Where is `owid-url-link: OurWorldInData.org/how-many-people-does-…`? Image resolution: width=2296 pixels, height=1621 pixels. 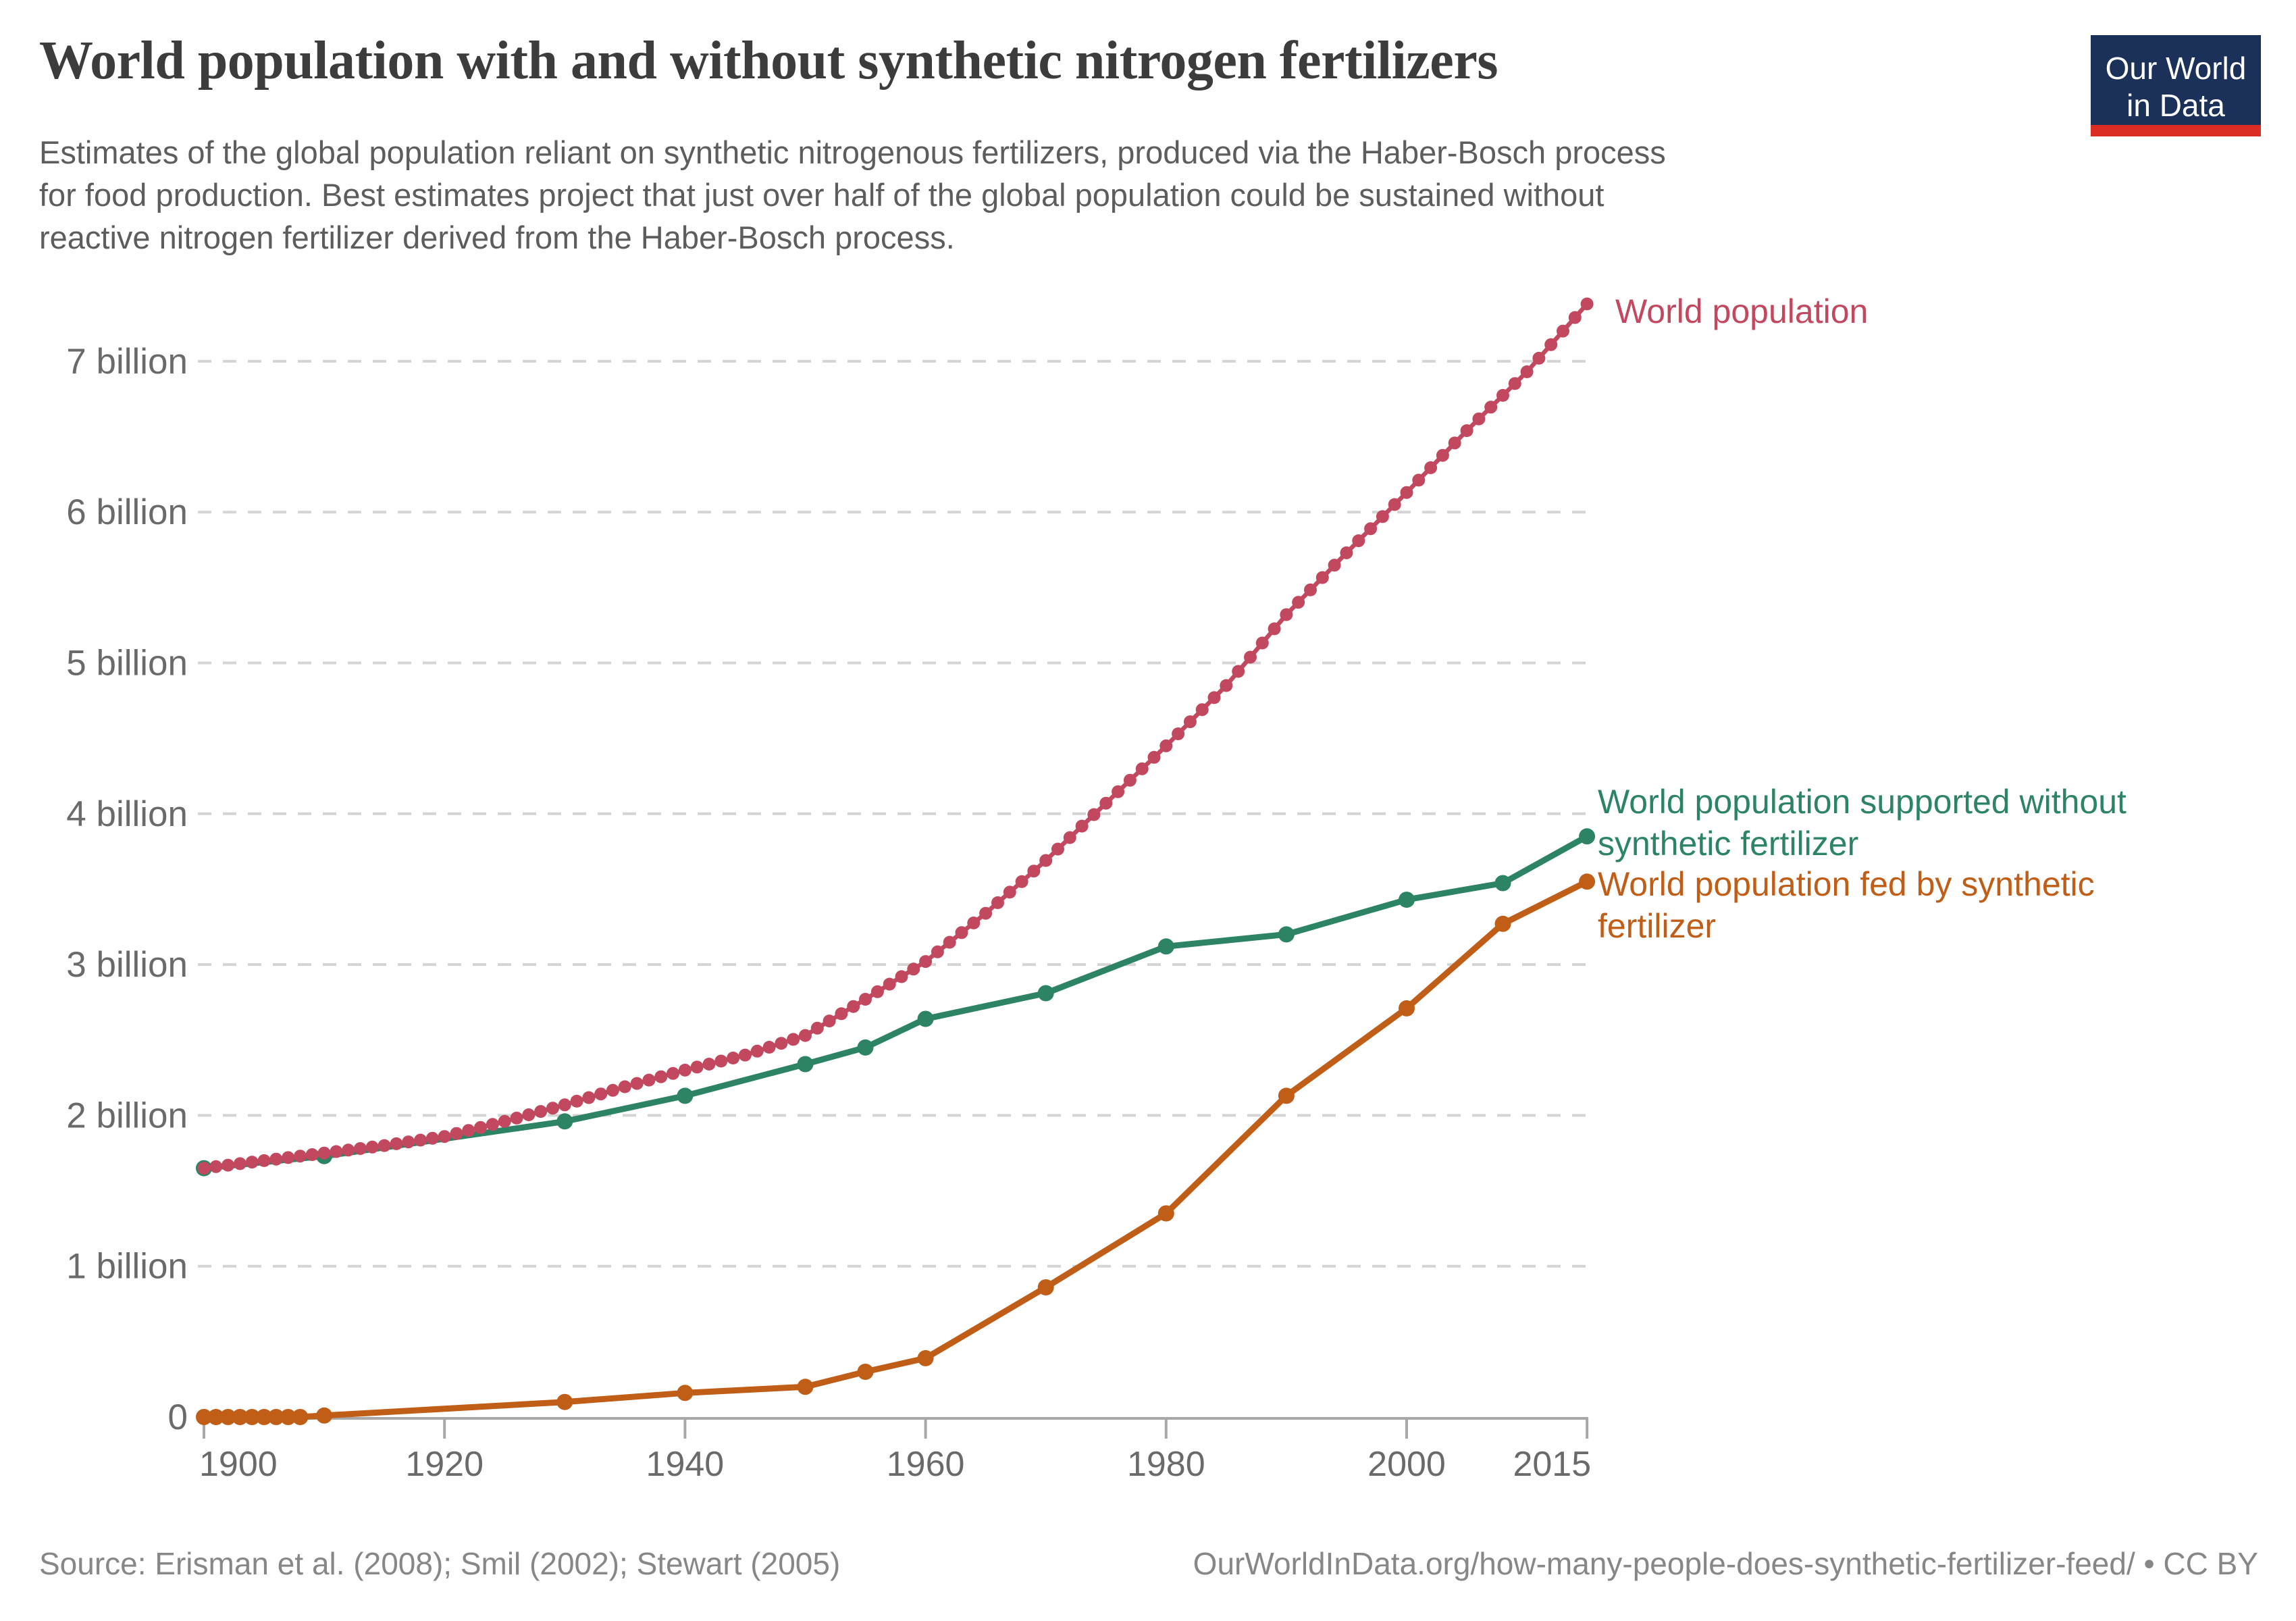 owid-url-link: OurWorldInData.org/how-many-people-does-… is located at coordinates (1726, 1563).